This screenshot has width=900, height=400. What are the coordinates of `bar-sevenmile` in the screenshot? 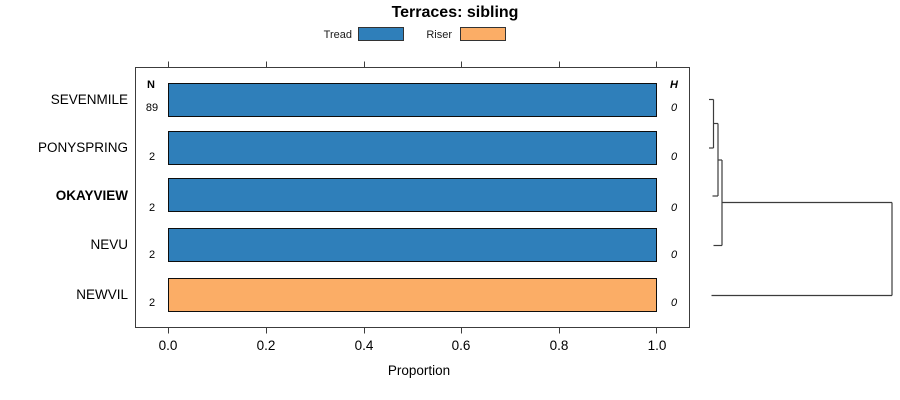 It's located at (412, 100).